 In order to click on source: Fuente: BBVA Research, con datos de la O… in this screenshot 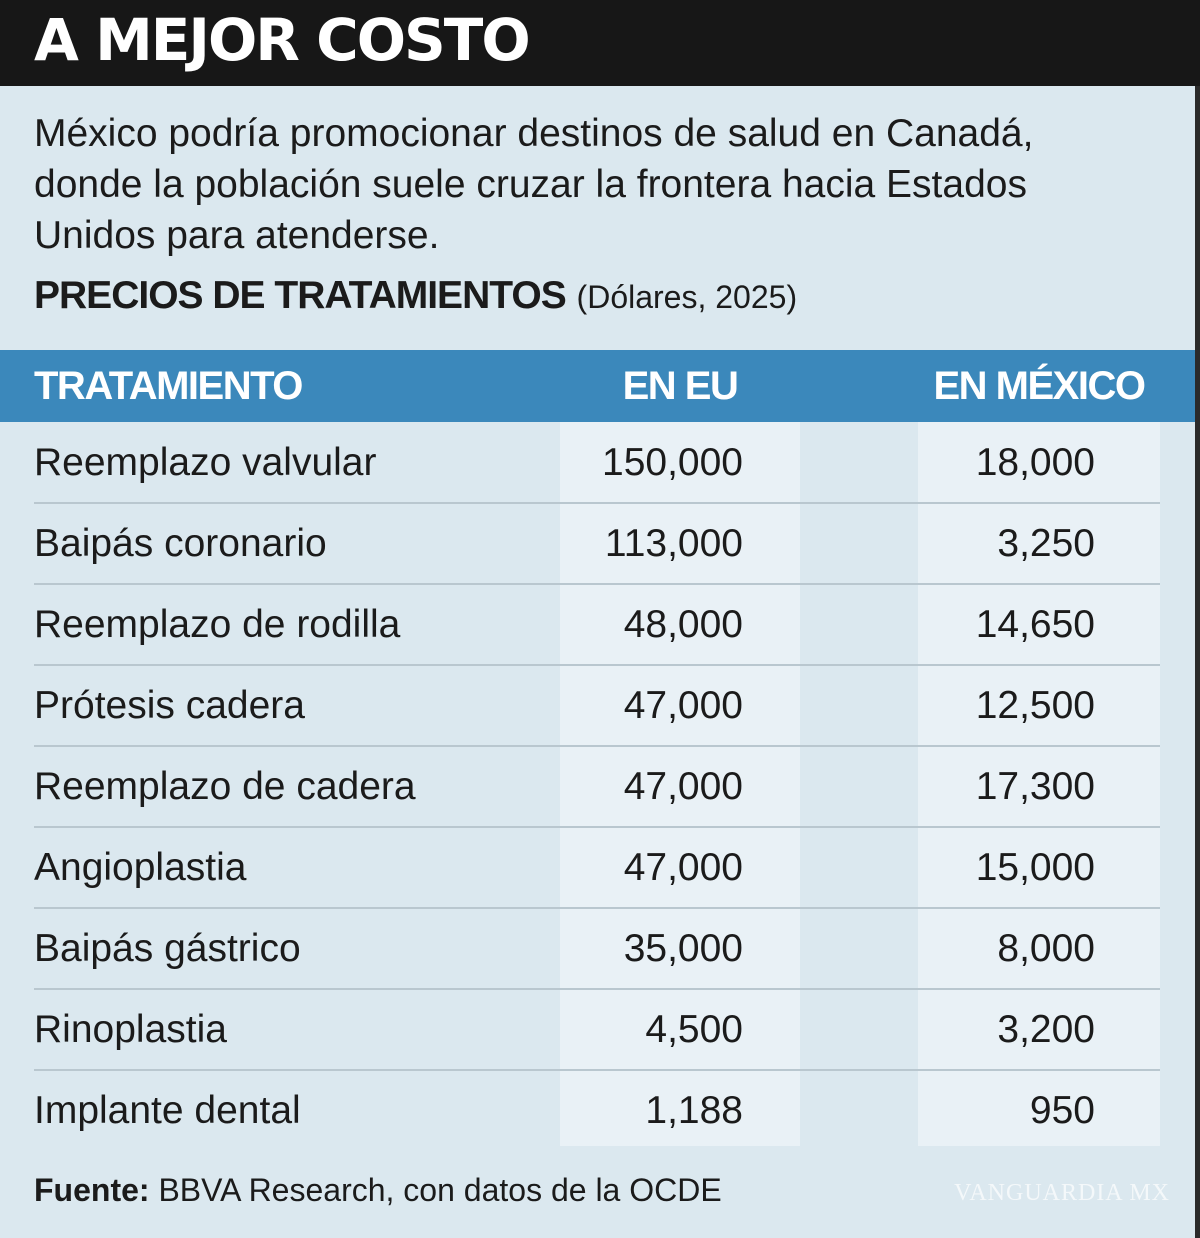, I will do `click(378, 1190)`.